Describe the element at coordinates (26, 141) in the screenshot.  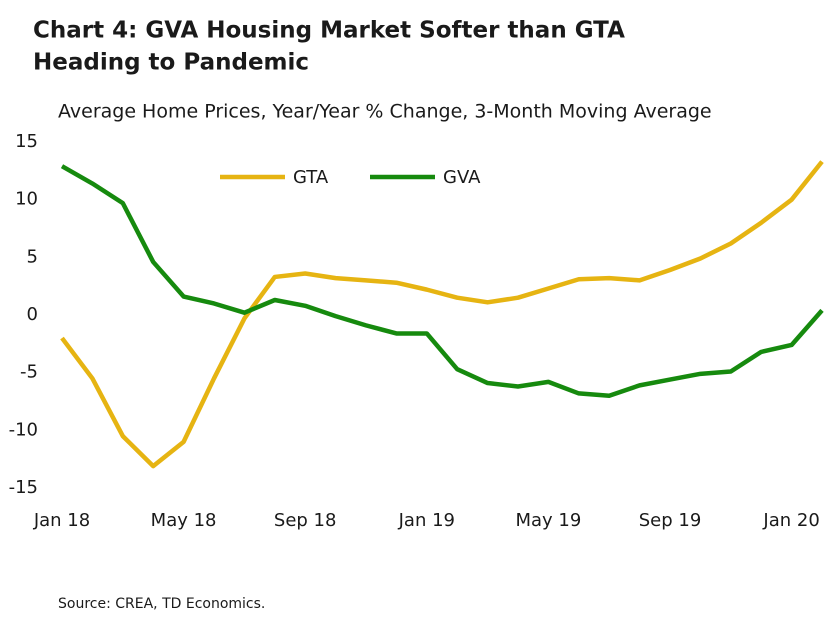
I see `y-tick-label: 15` at that location.